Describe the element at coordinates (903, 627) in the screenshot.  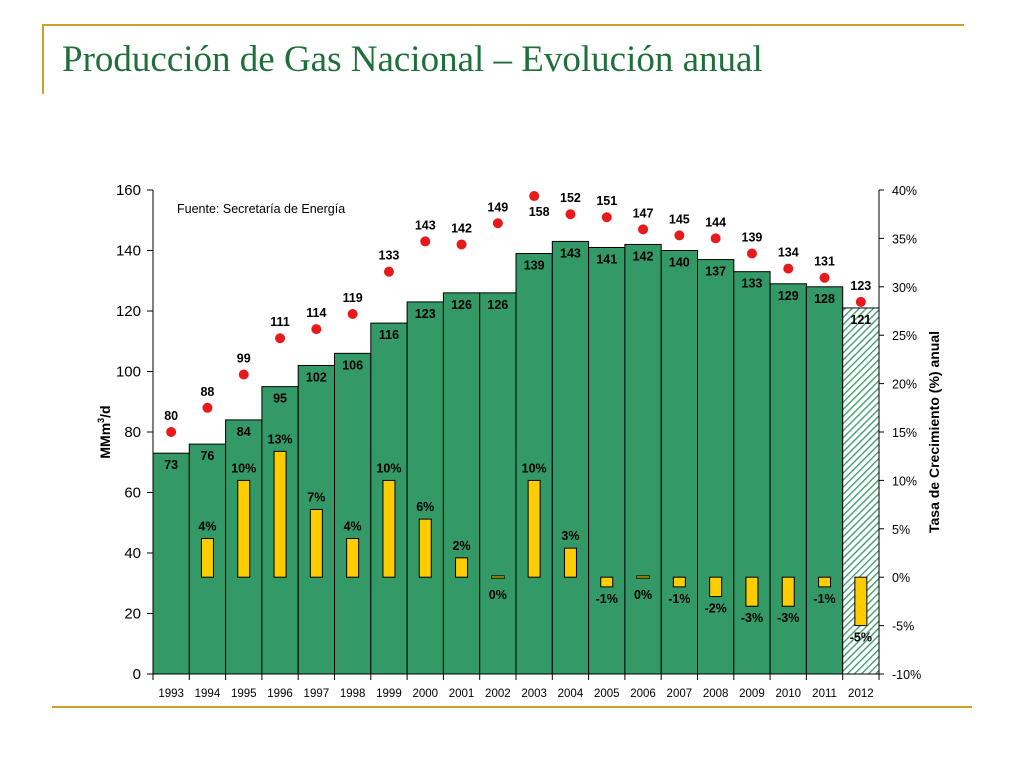
I see `right-tick-label: -5%` at that location.